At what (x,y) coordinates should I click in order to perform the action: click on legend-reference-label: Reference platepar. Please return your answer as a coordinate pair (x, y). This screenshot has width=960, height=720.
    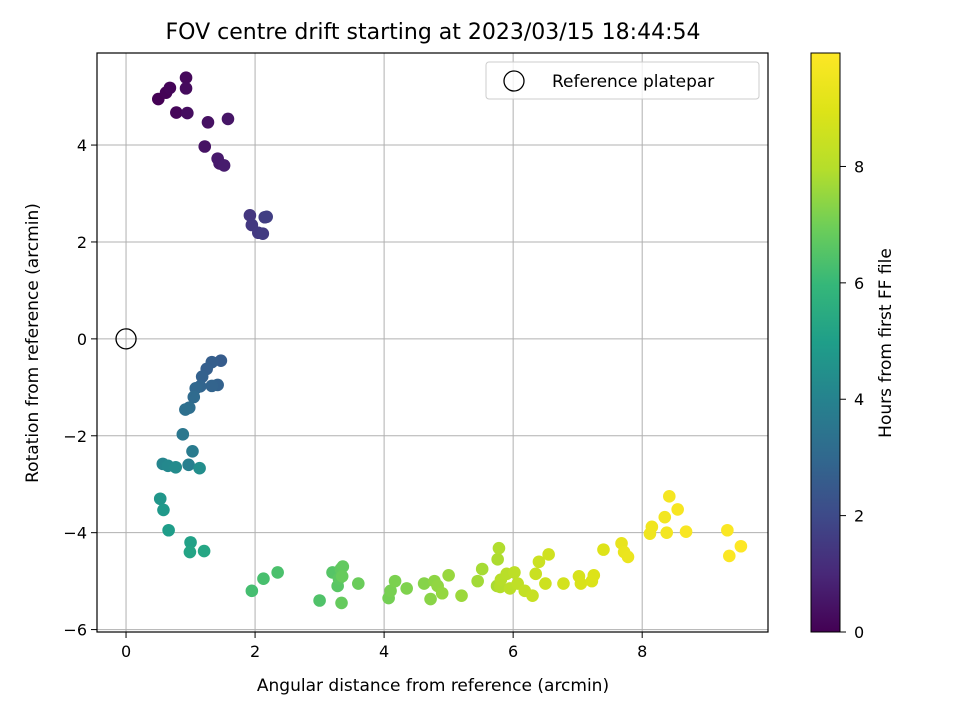
    Looking at the image, I should click on (633, 82).